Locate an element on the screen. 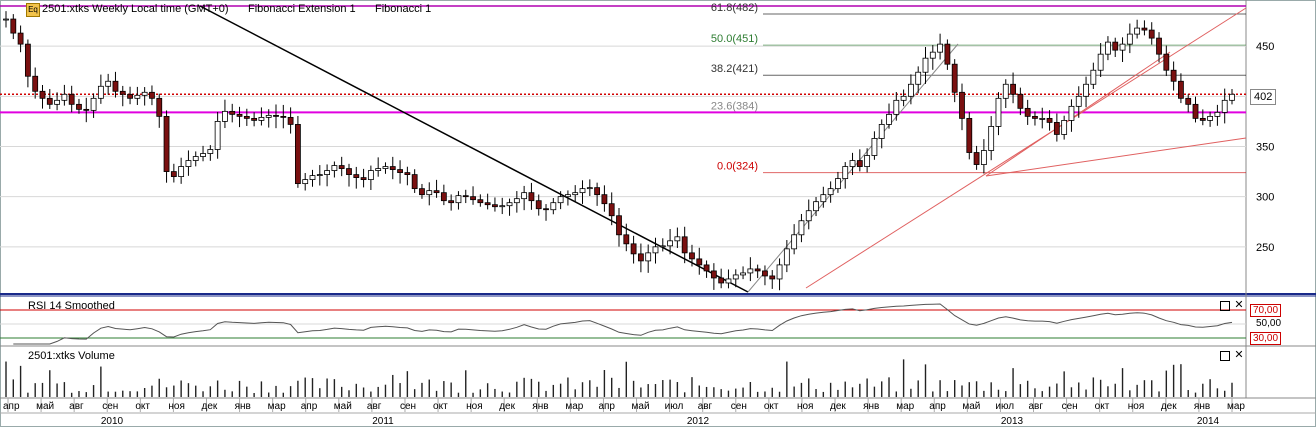 The image size is (1316, 427). rsi-panel-title: RSI 14 Smoothed is located at coordinates (71, 306).